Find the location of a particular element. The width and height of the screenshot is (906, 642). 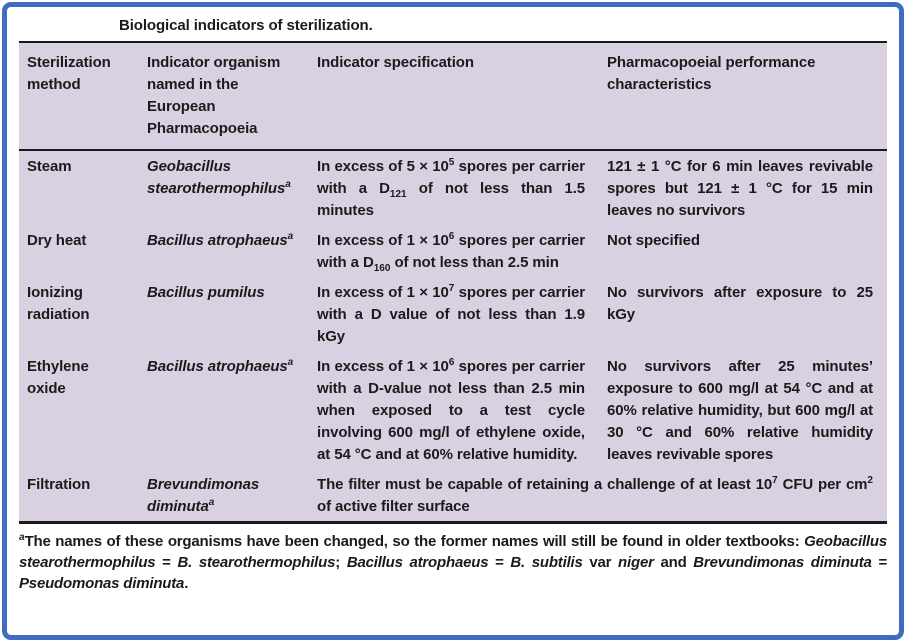

cell-performance: No survivors after exposure to 25 kGy is located at coordinates (740, 303).